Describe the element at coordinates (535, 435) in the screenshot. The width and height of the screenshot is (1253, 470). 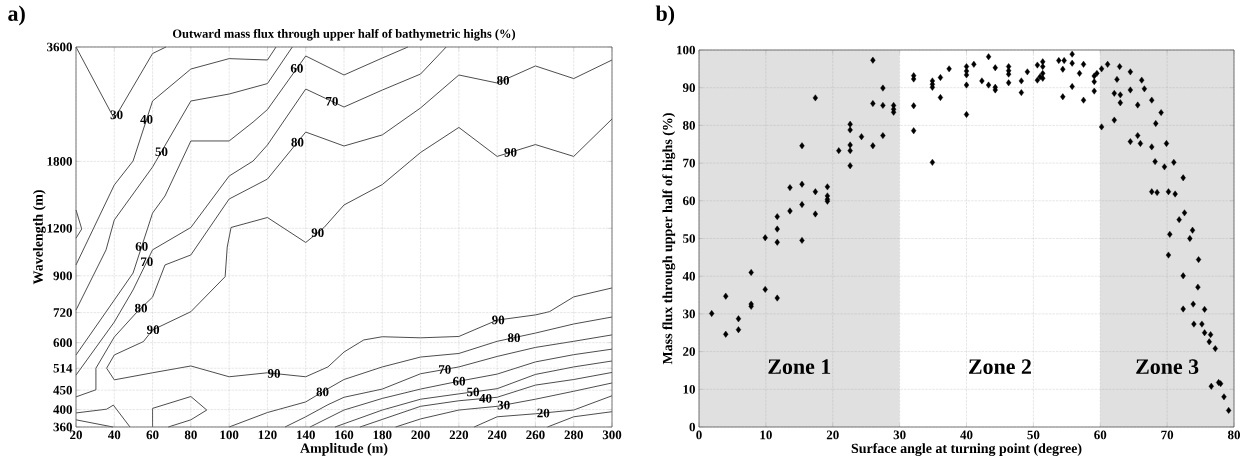
I see `x-tick-label: 260` at that location.